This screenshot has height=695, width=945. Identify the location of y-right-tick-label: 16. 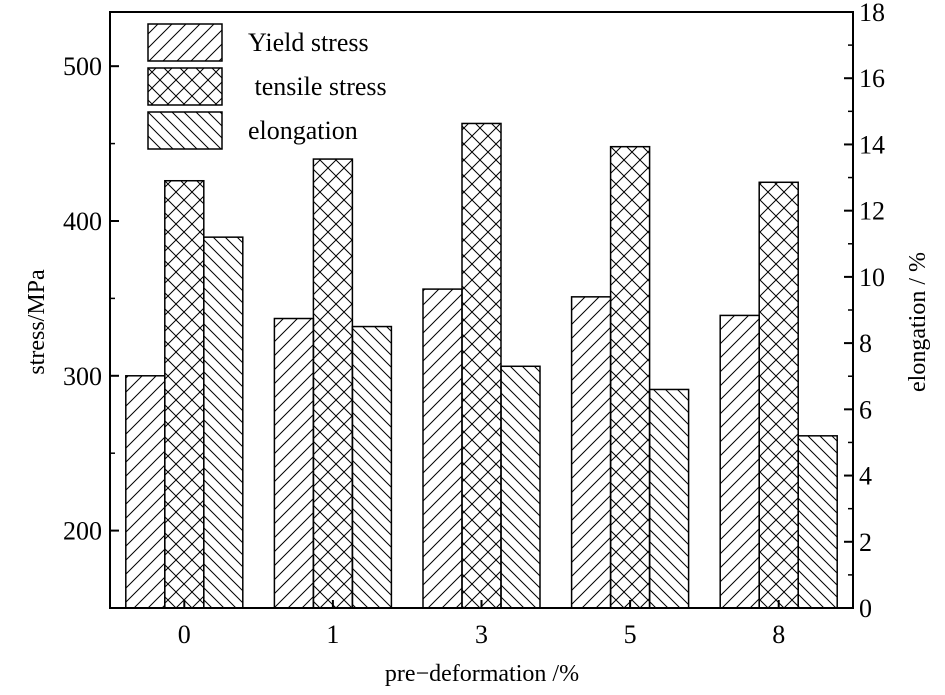
(872, 78).